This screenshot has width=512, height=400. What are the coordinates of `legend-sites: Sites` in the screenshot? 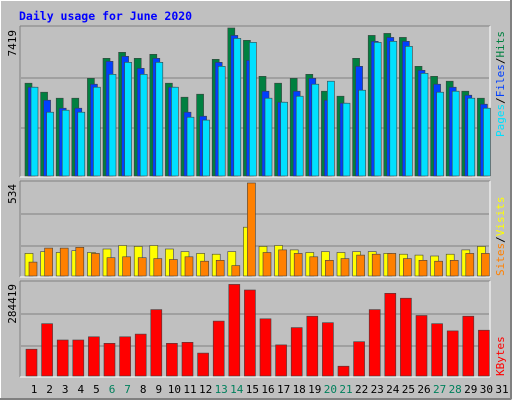 It's located at (500, 259).